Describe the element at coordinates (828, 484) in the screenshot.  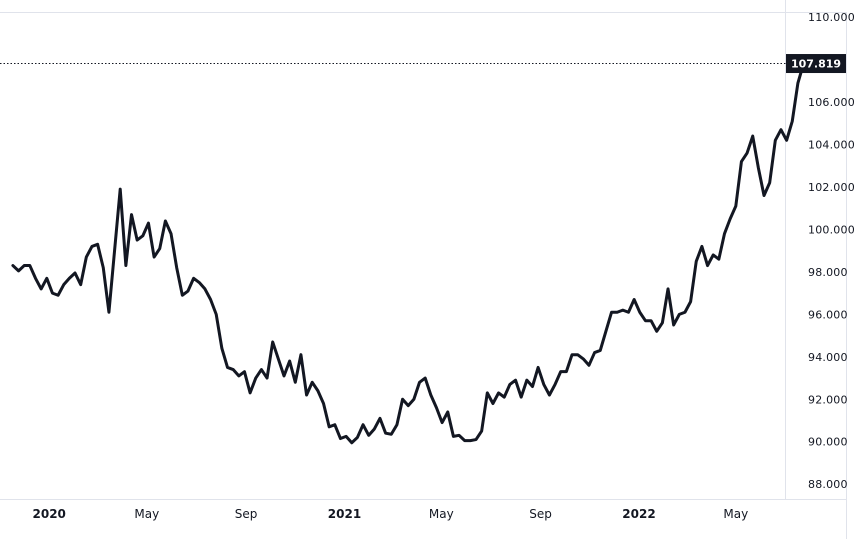
I see `y-tick-label: 88.000` at that location.